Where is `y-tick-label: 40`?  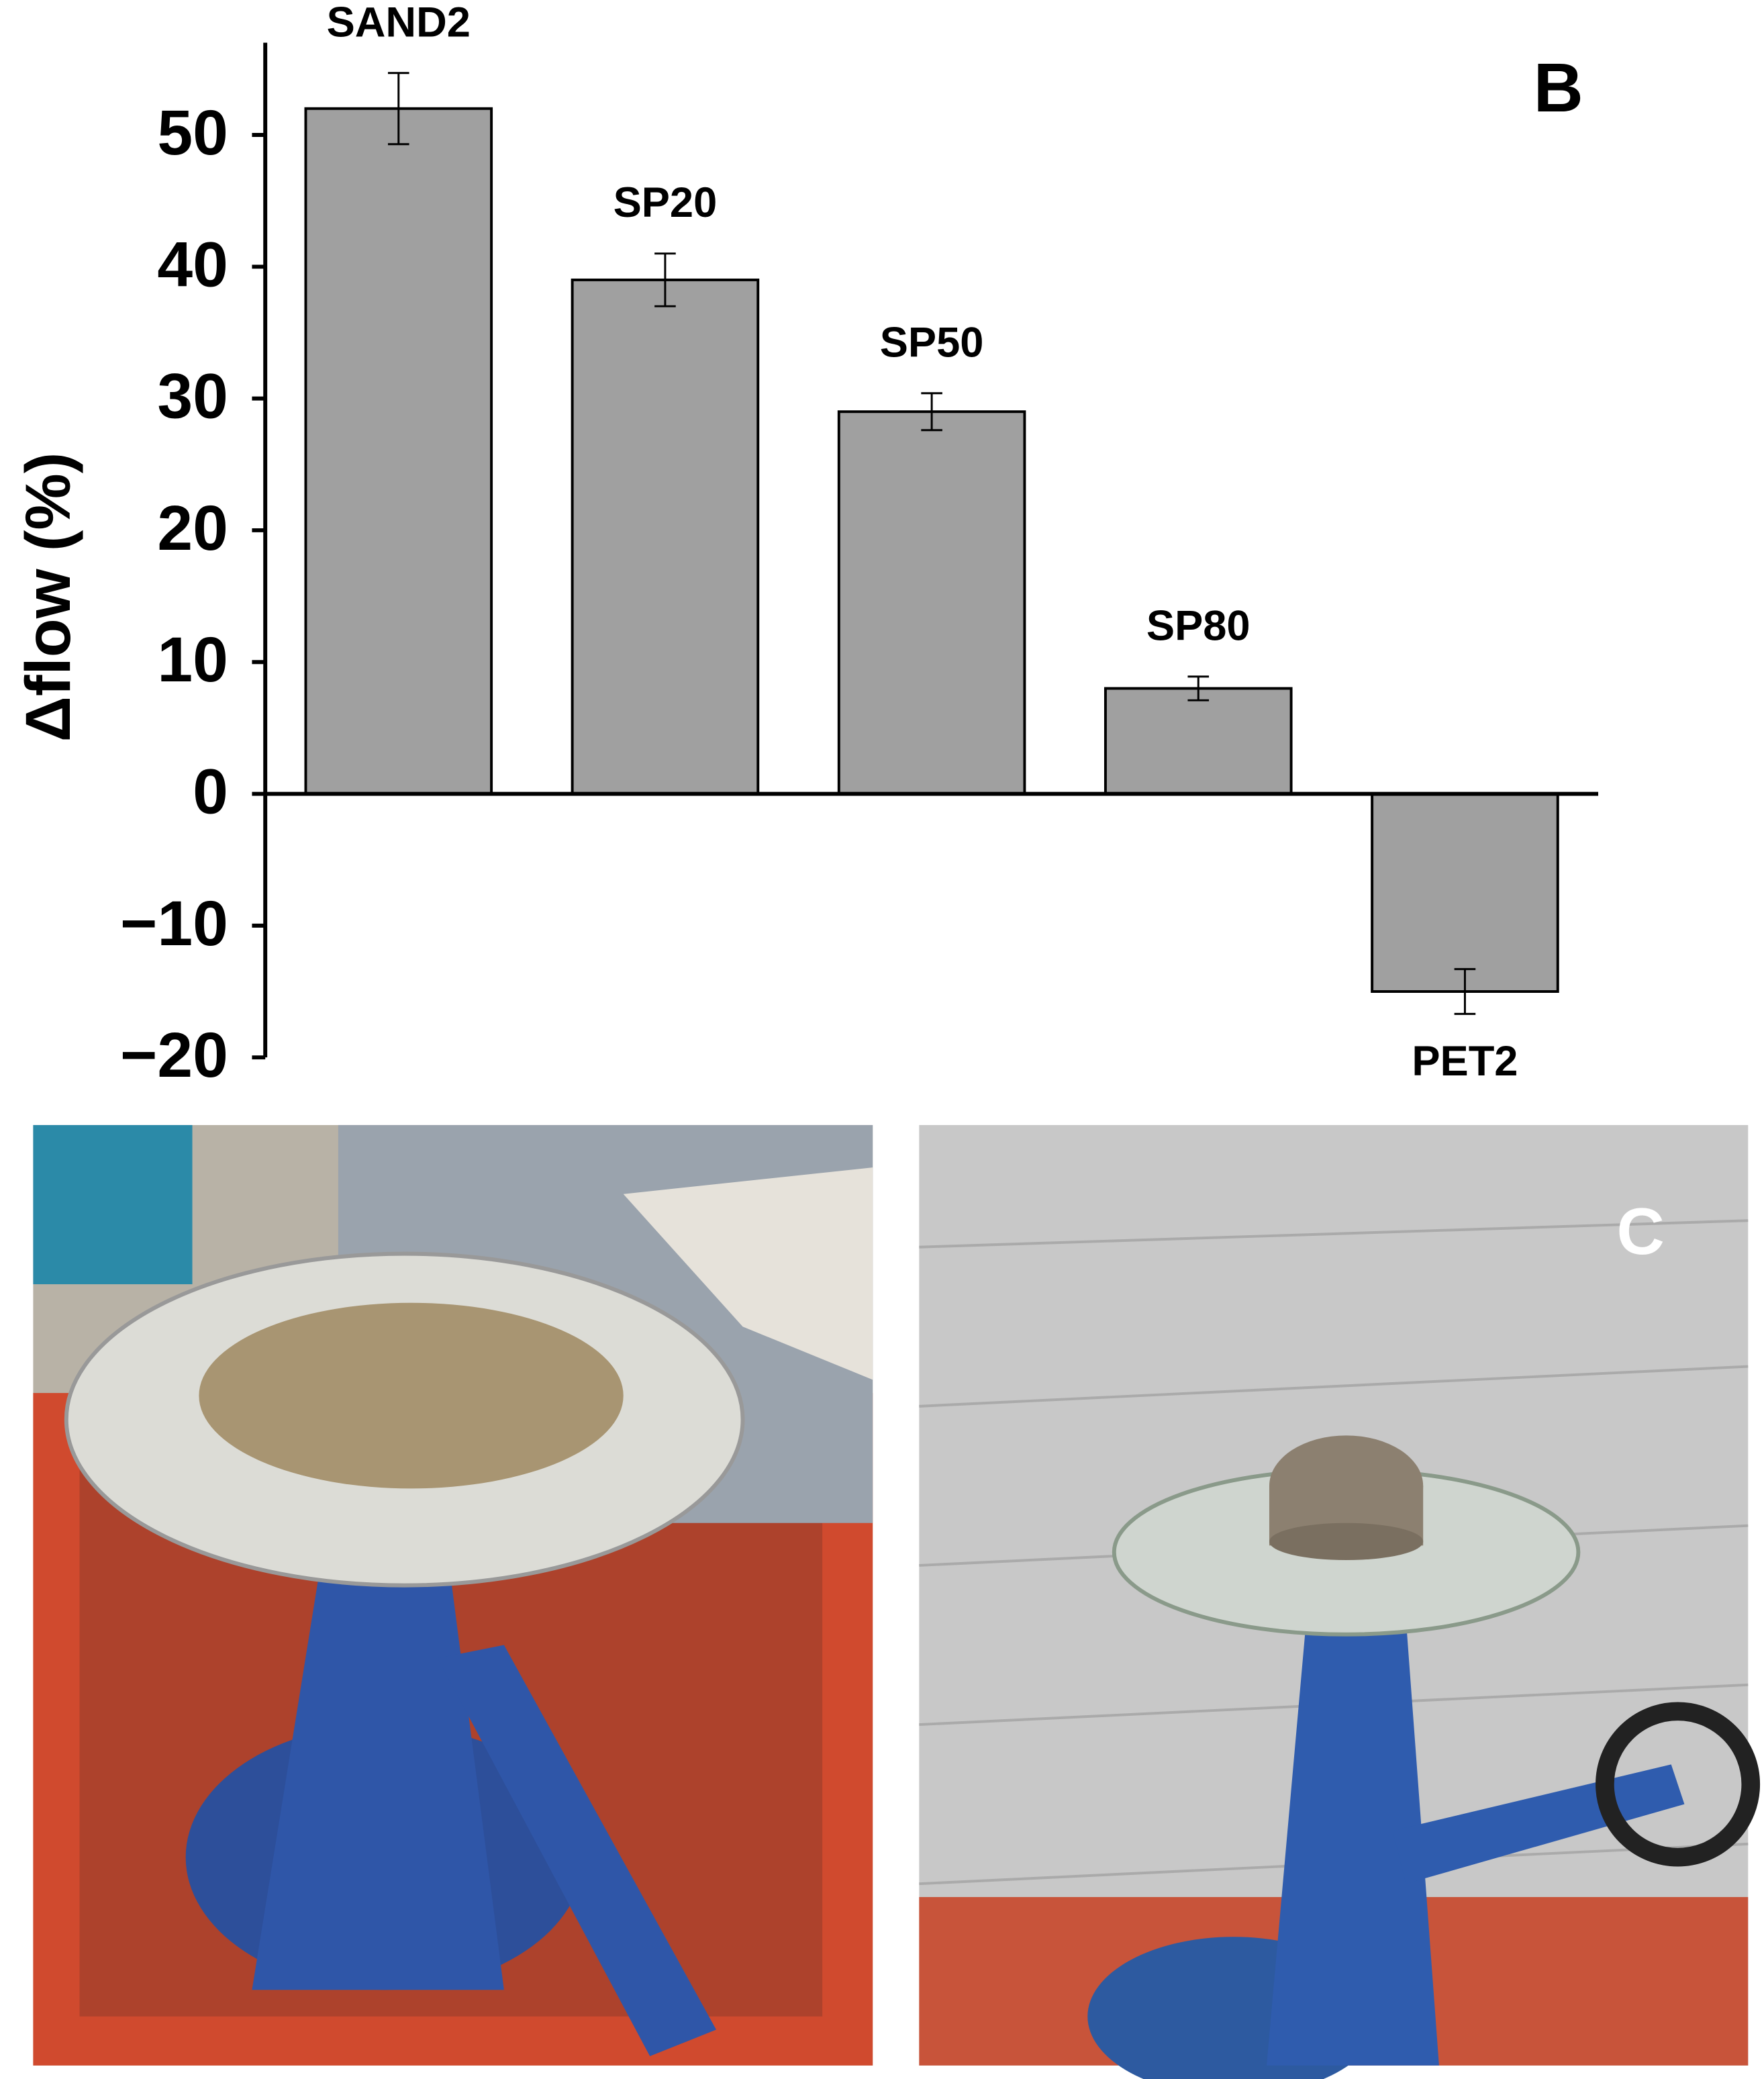 y-tick-label: 40 is located at coordinates (192, 264).